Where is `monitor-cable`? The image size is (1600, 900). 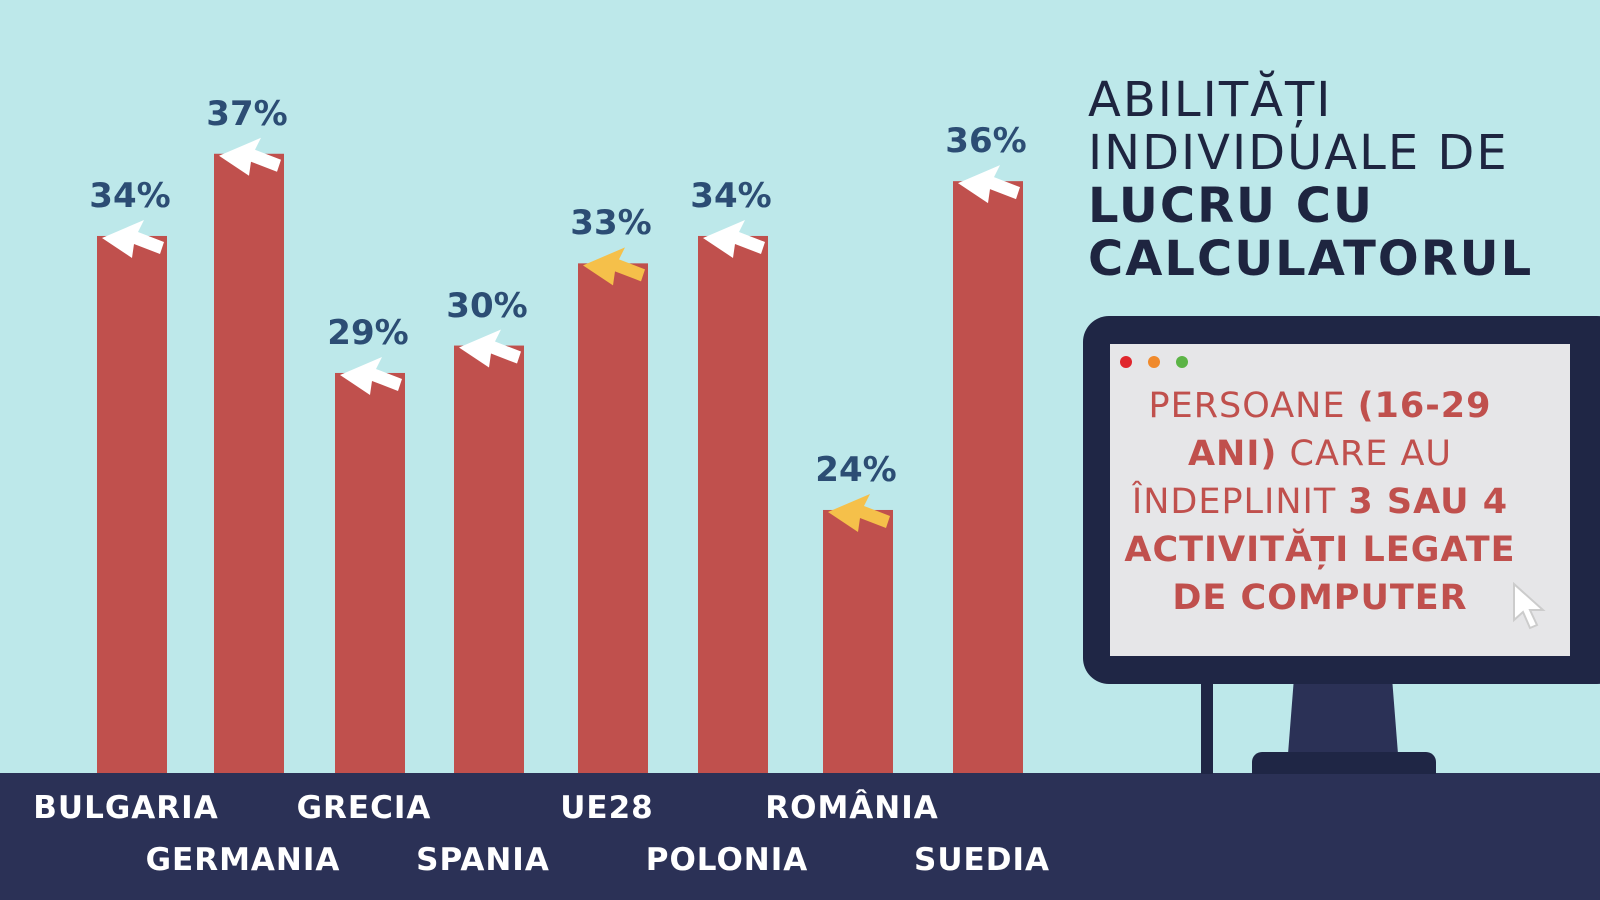 monitor-cable is located at coordinates (1207, 729).